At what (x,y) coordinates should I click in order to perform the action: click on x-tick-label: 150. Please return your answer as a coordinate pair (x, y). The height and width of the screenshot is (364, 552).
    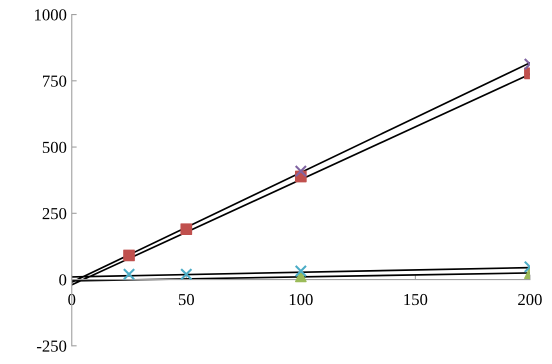
    Looking at the image, I should click on (416, 300).